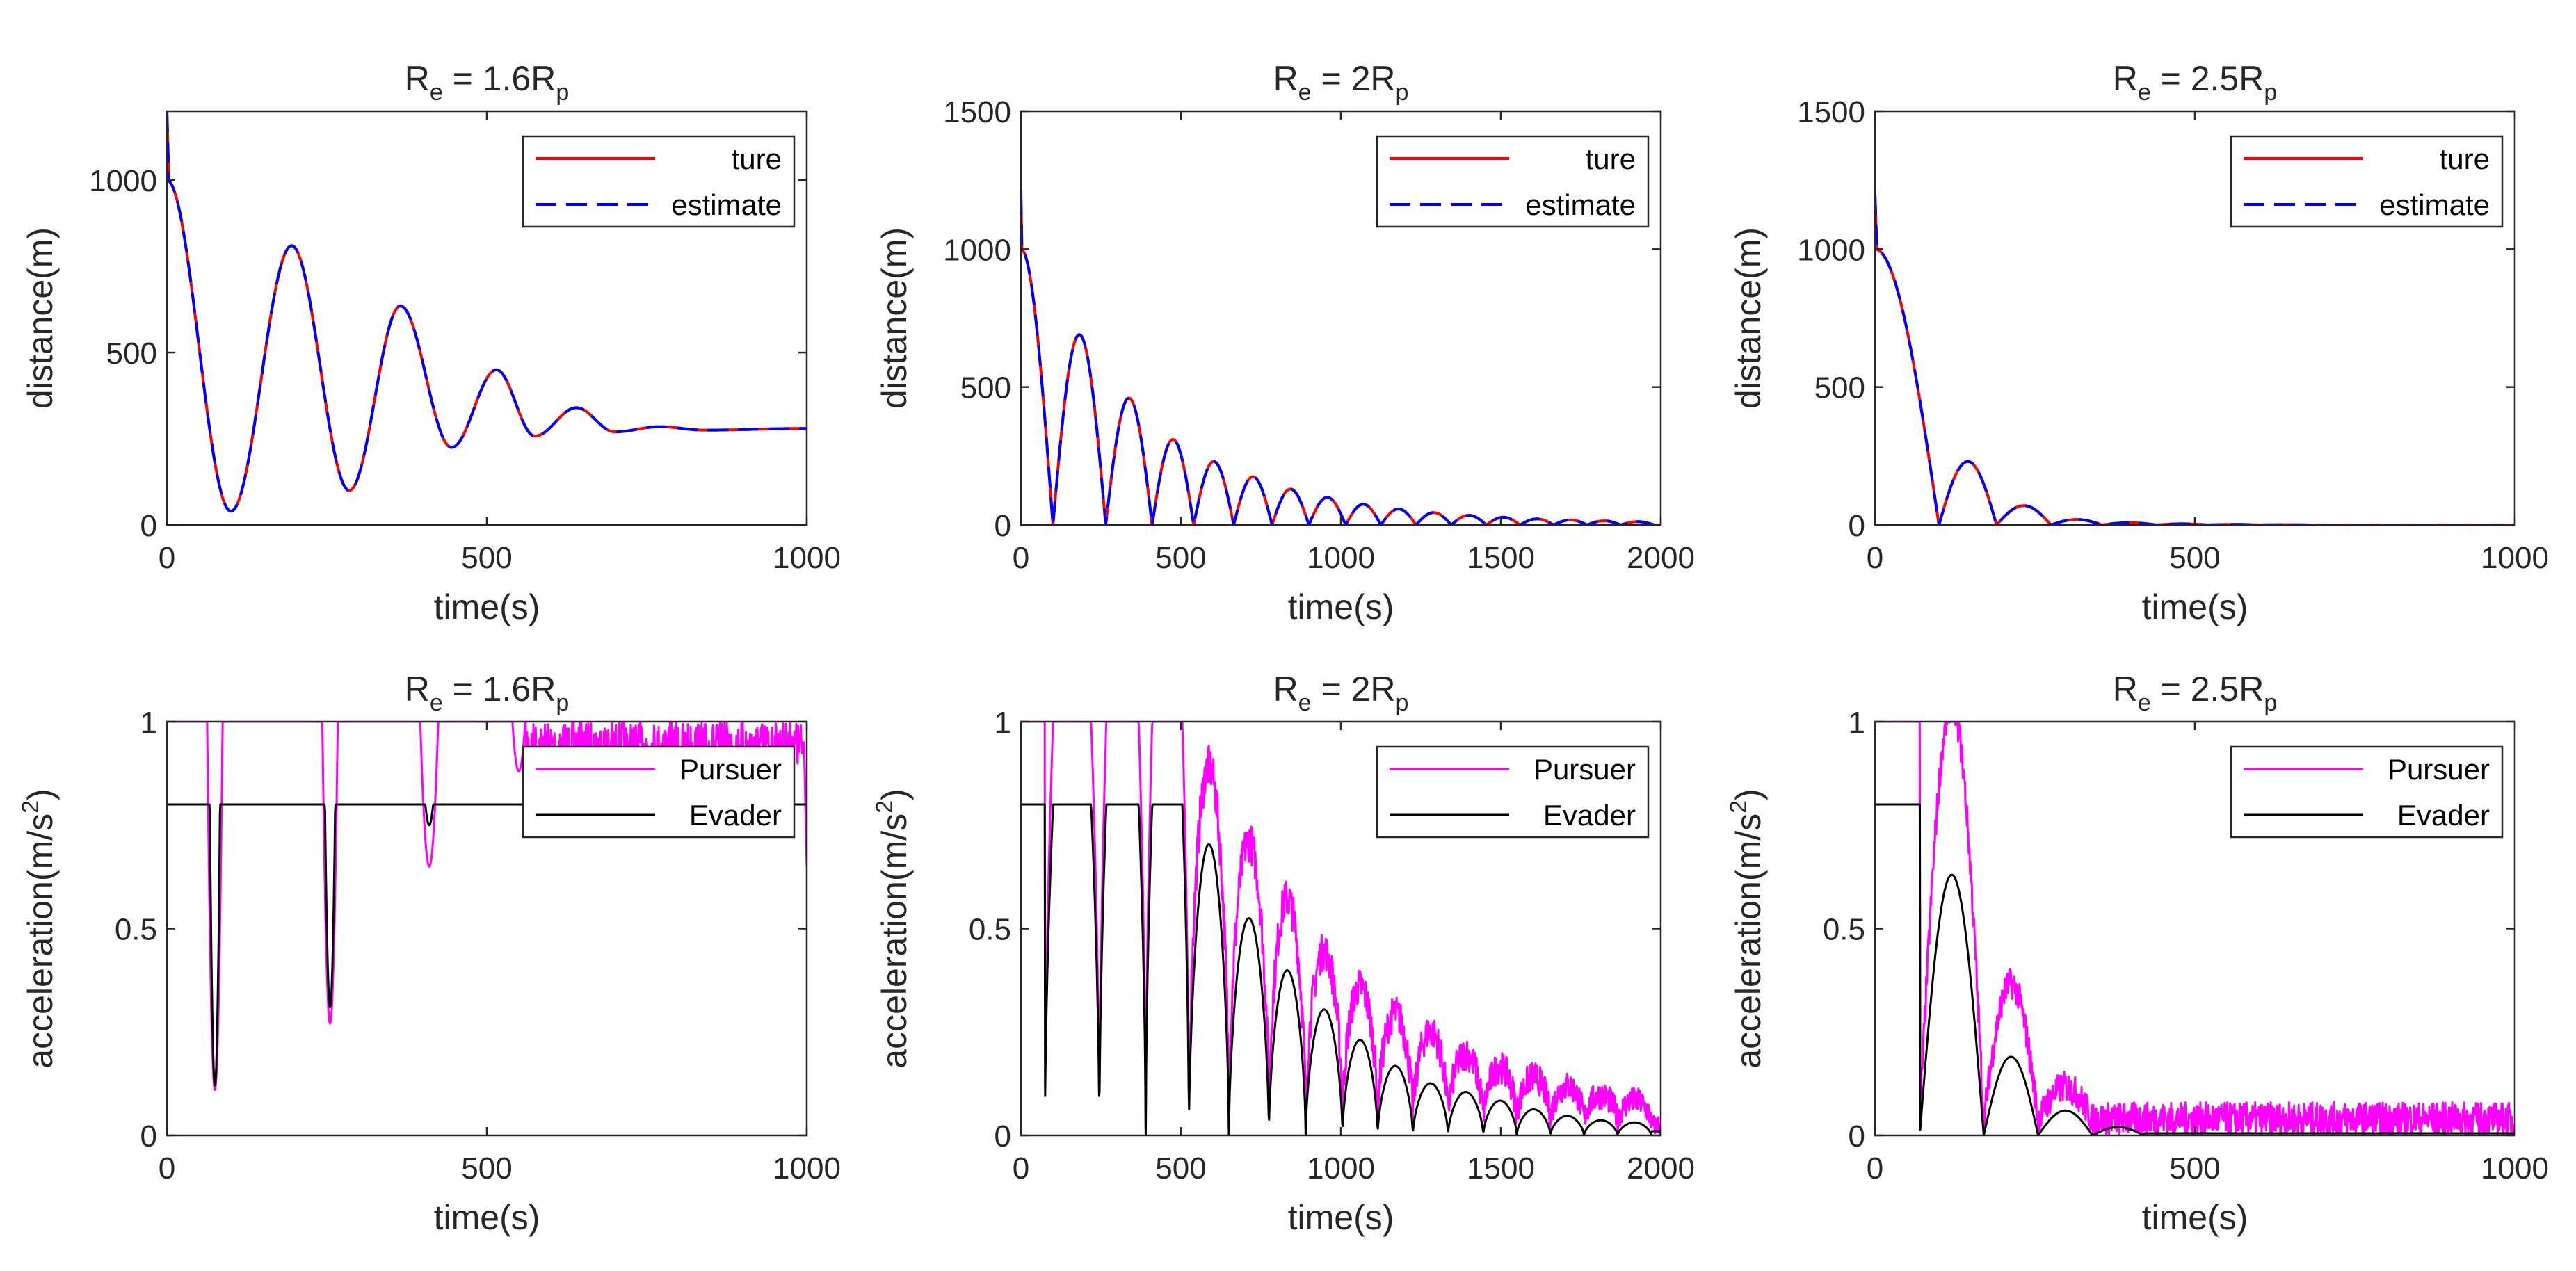 Image resolution: width=2576 pixels, height=1271 pixels. Describe the element at coordinates (2207, 79) in the screenshot. I see `title-mid: = 2.5R` at that location.